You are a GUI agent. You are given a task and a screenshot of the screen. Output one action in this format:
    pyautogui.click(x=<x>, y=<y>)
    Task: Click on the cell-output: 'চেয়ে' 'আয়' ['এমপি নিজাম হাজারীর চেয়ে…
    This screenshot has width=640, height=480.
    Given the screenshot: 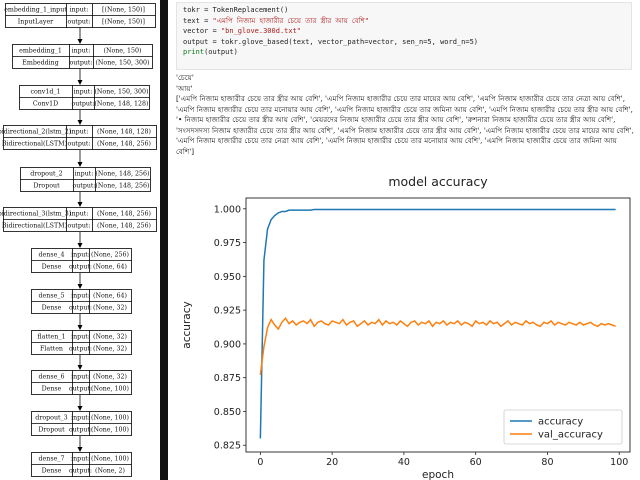 What is the action you would take?
    pyautogui.click(x=406, y=115)
    